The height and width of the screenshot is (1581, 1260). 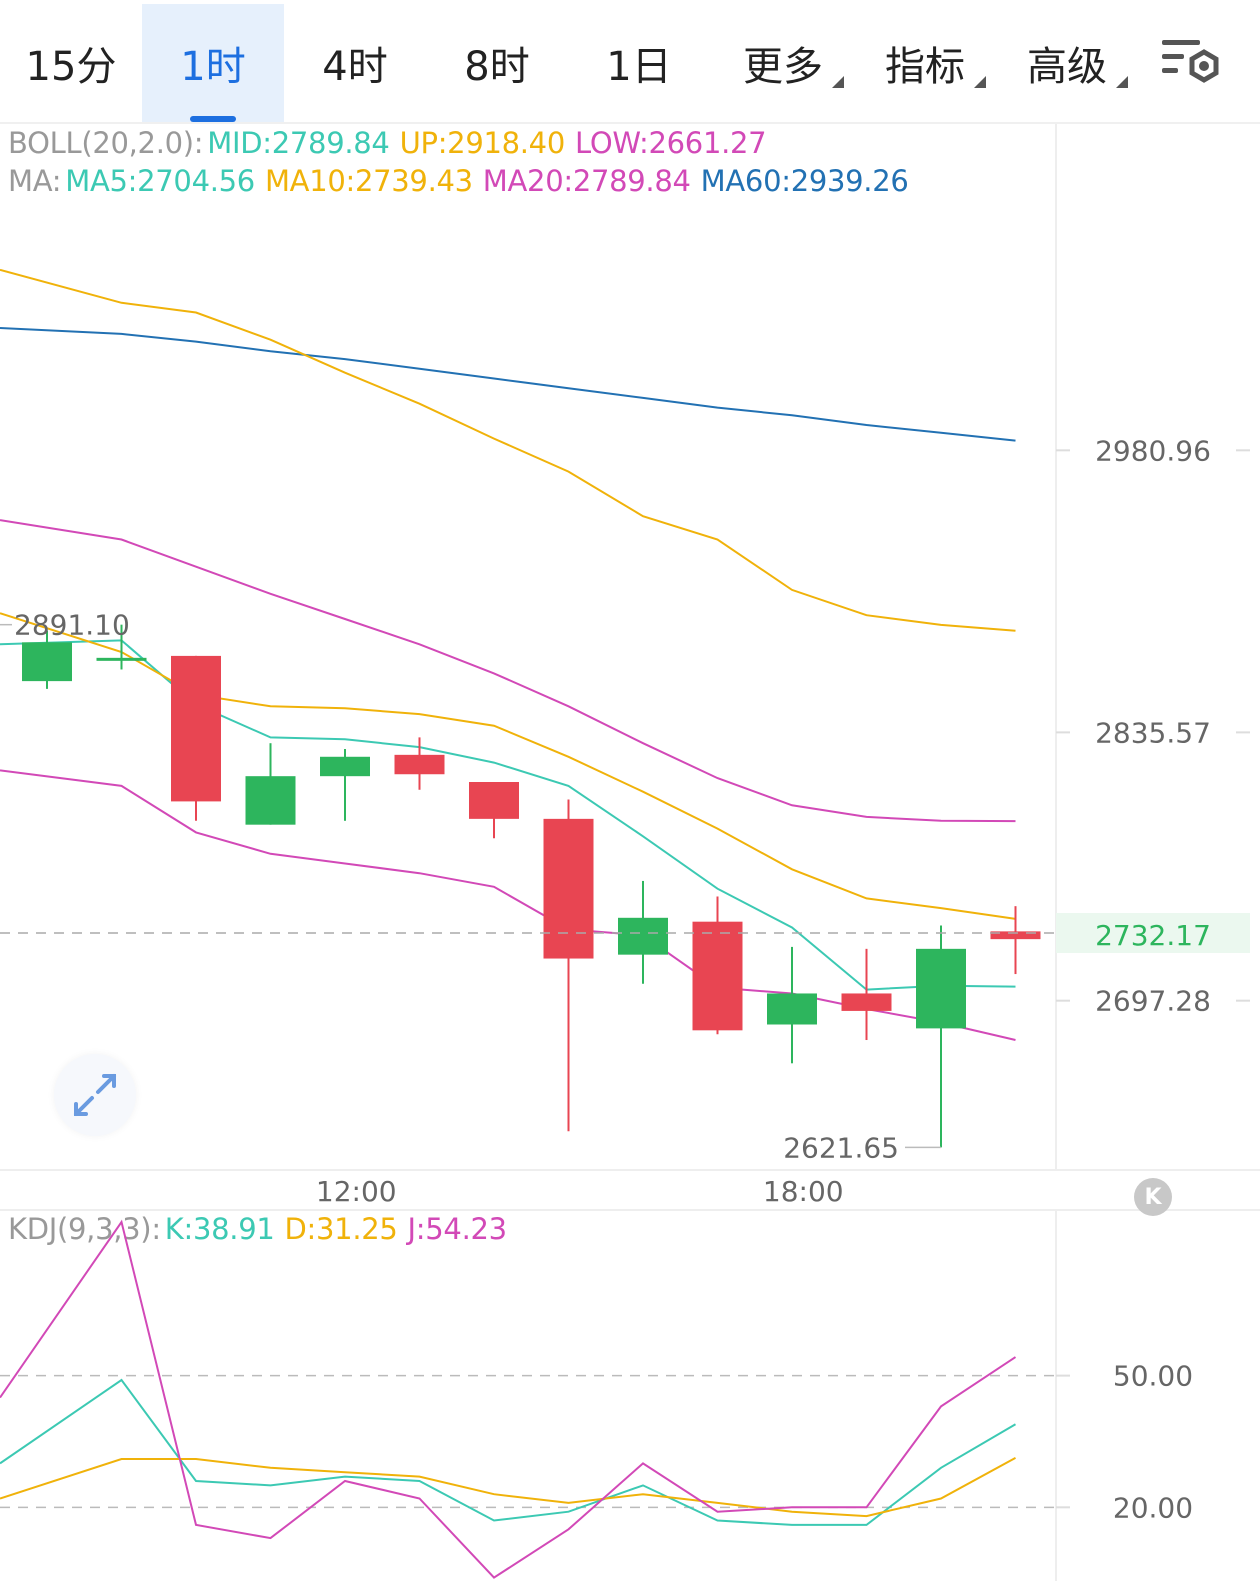 I want to click on tab-1hour: 1时, so click(x=213, y=63).